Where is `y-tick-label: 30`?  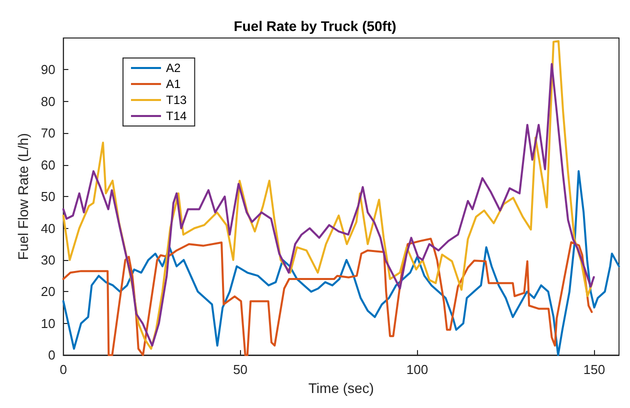
y-tick-label: 30 is located at coordinates (48, 260).